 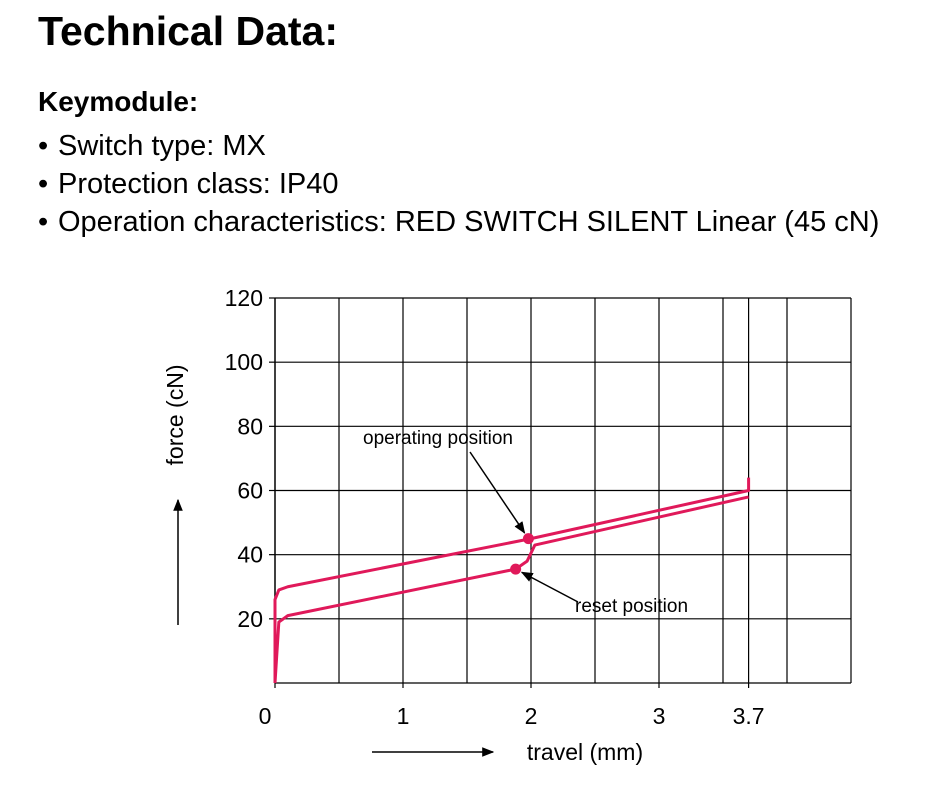 I want to click on y-tick-label: 40, so click(x=250, y=555).